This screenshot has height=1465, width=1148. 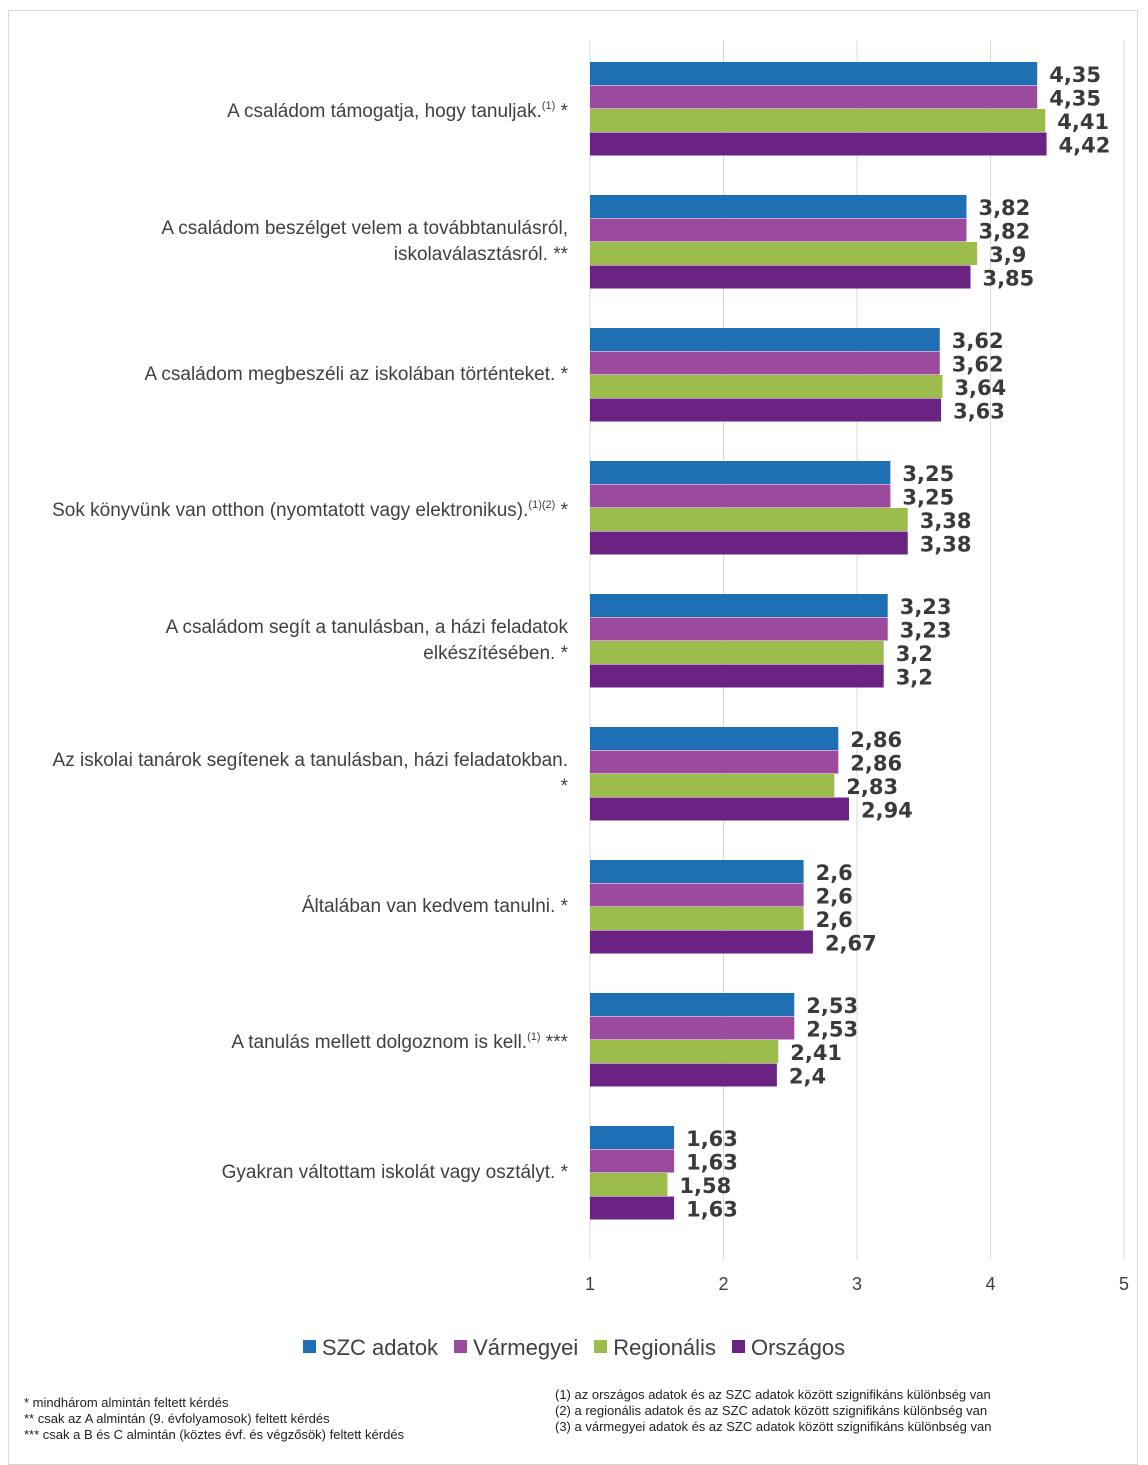 What do you see at coordinates (542, 505) in the screenshot?
I see `category-label-footnote-ref: (1)(2)` at bounding box center [542, 505].